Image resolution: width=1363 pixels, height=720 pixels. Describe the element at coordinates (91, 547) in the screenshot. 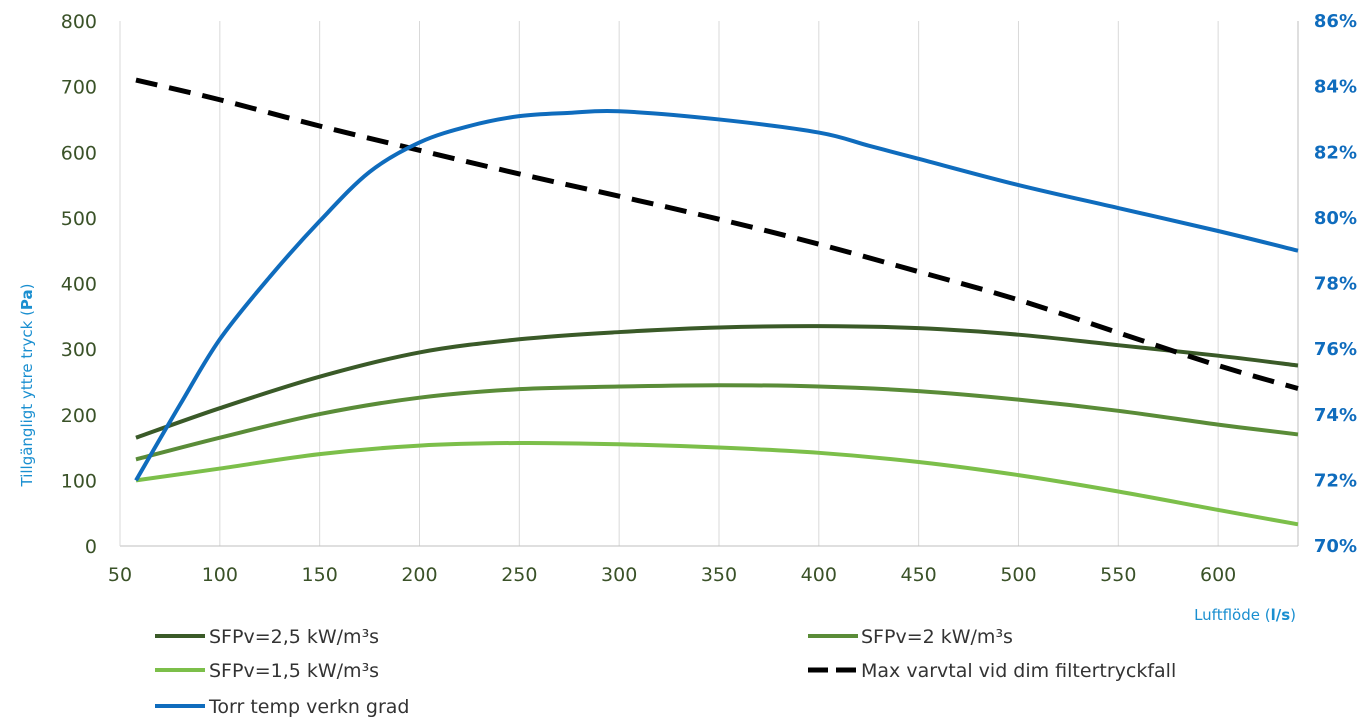

I see `y-left-tick-label: 0` at that location.